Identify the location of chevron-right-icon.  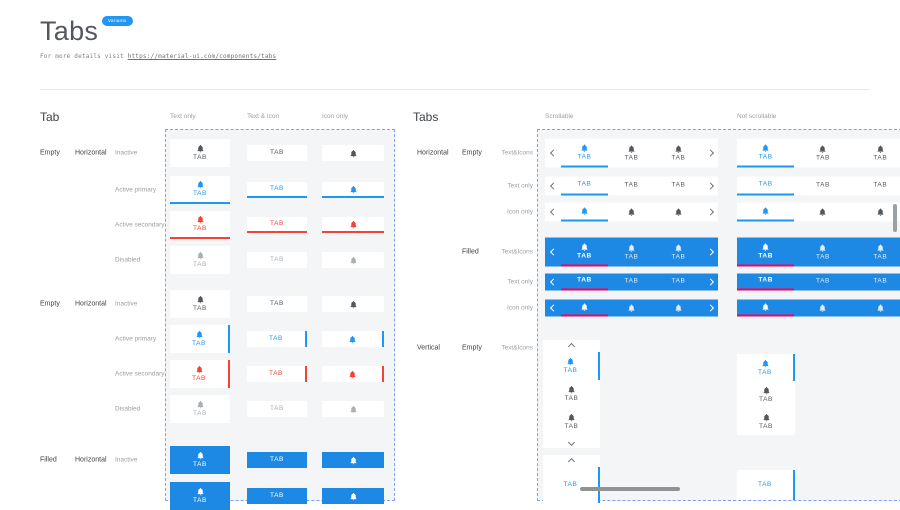
(710, 212).